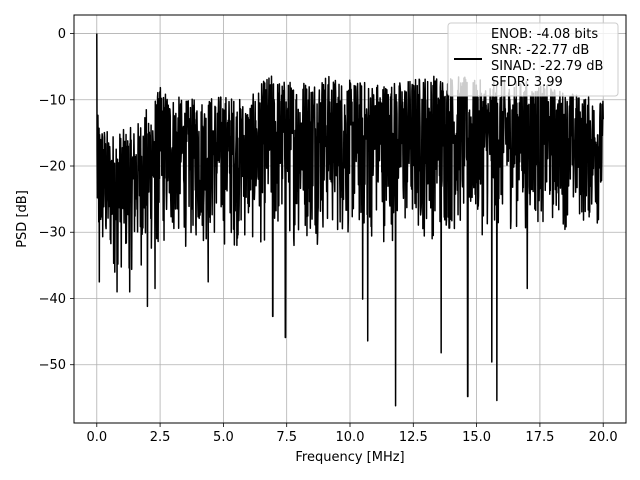 This screenshot has height=480, width=640. What do you see at coordinates (286, 437) in the screenshot?
I see `x-tick-label: 7.5` at bounding box center [286, 437].